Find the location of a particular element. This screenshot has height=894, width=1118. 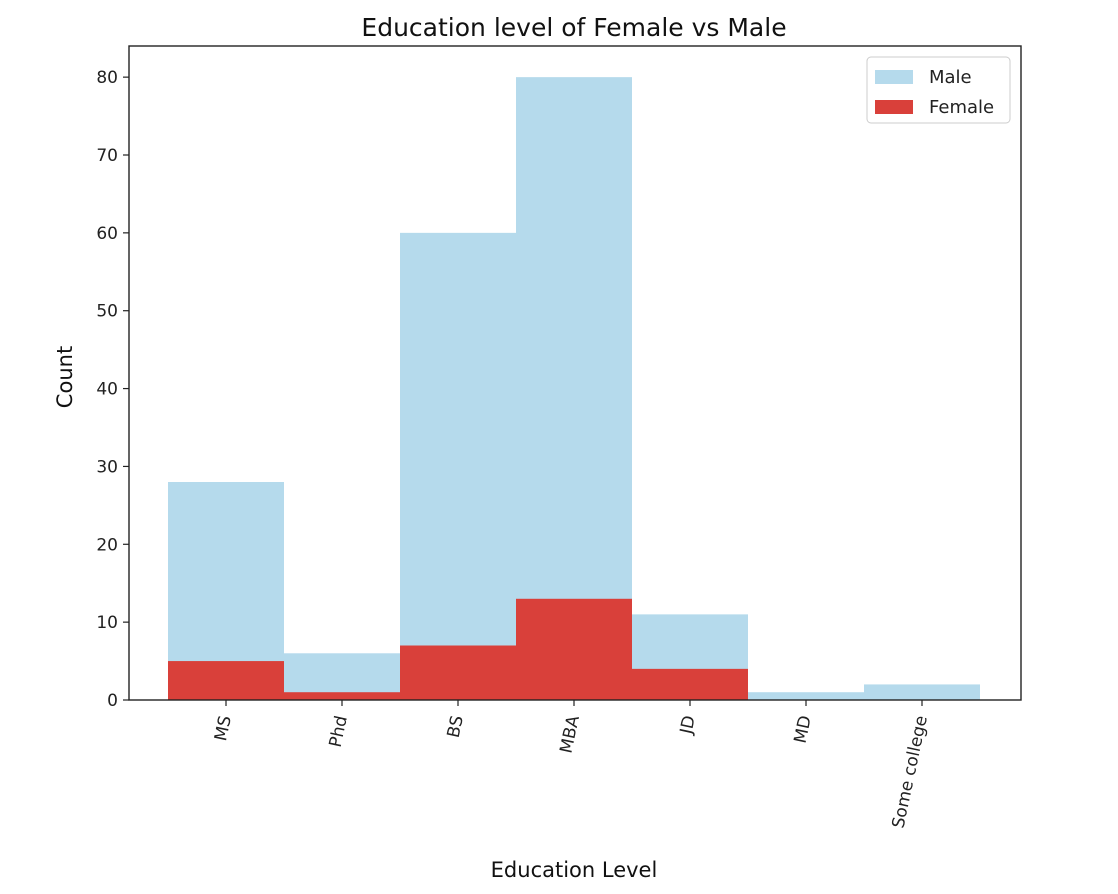

y-axis: 0 10 20 30 40 50 60 70 80 is located at coordinates (112, 389).